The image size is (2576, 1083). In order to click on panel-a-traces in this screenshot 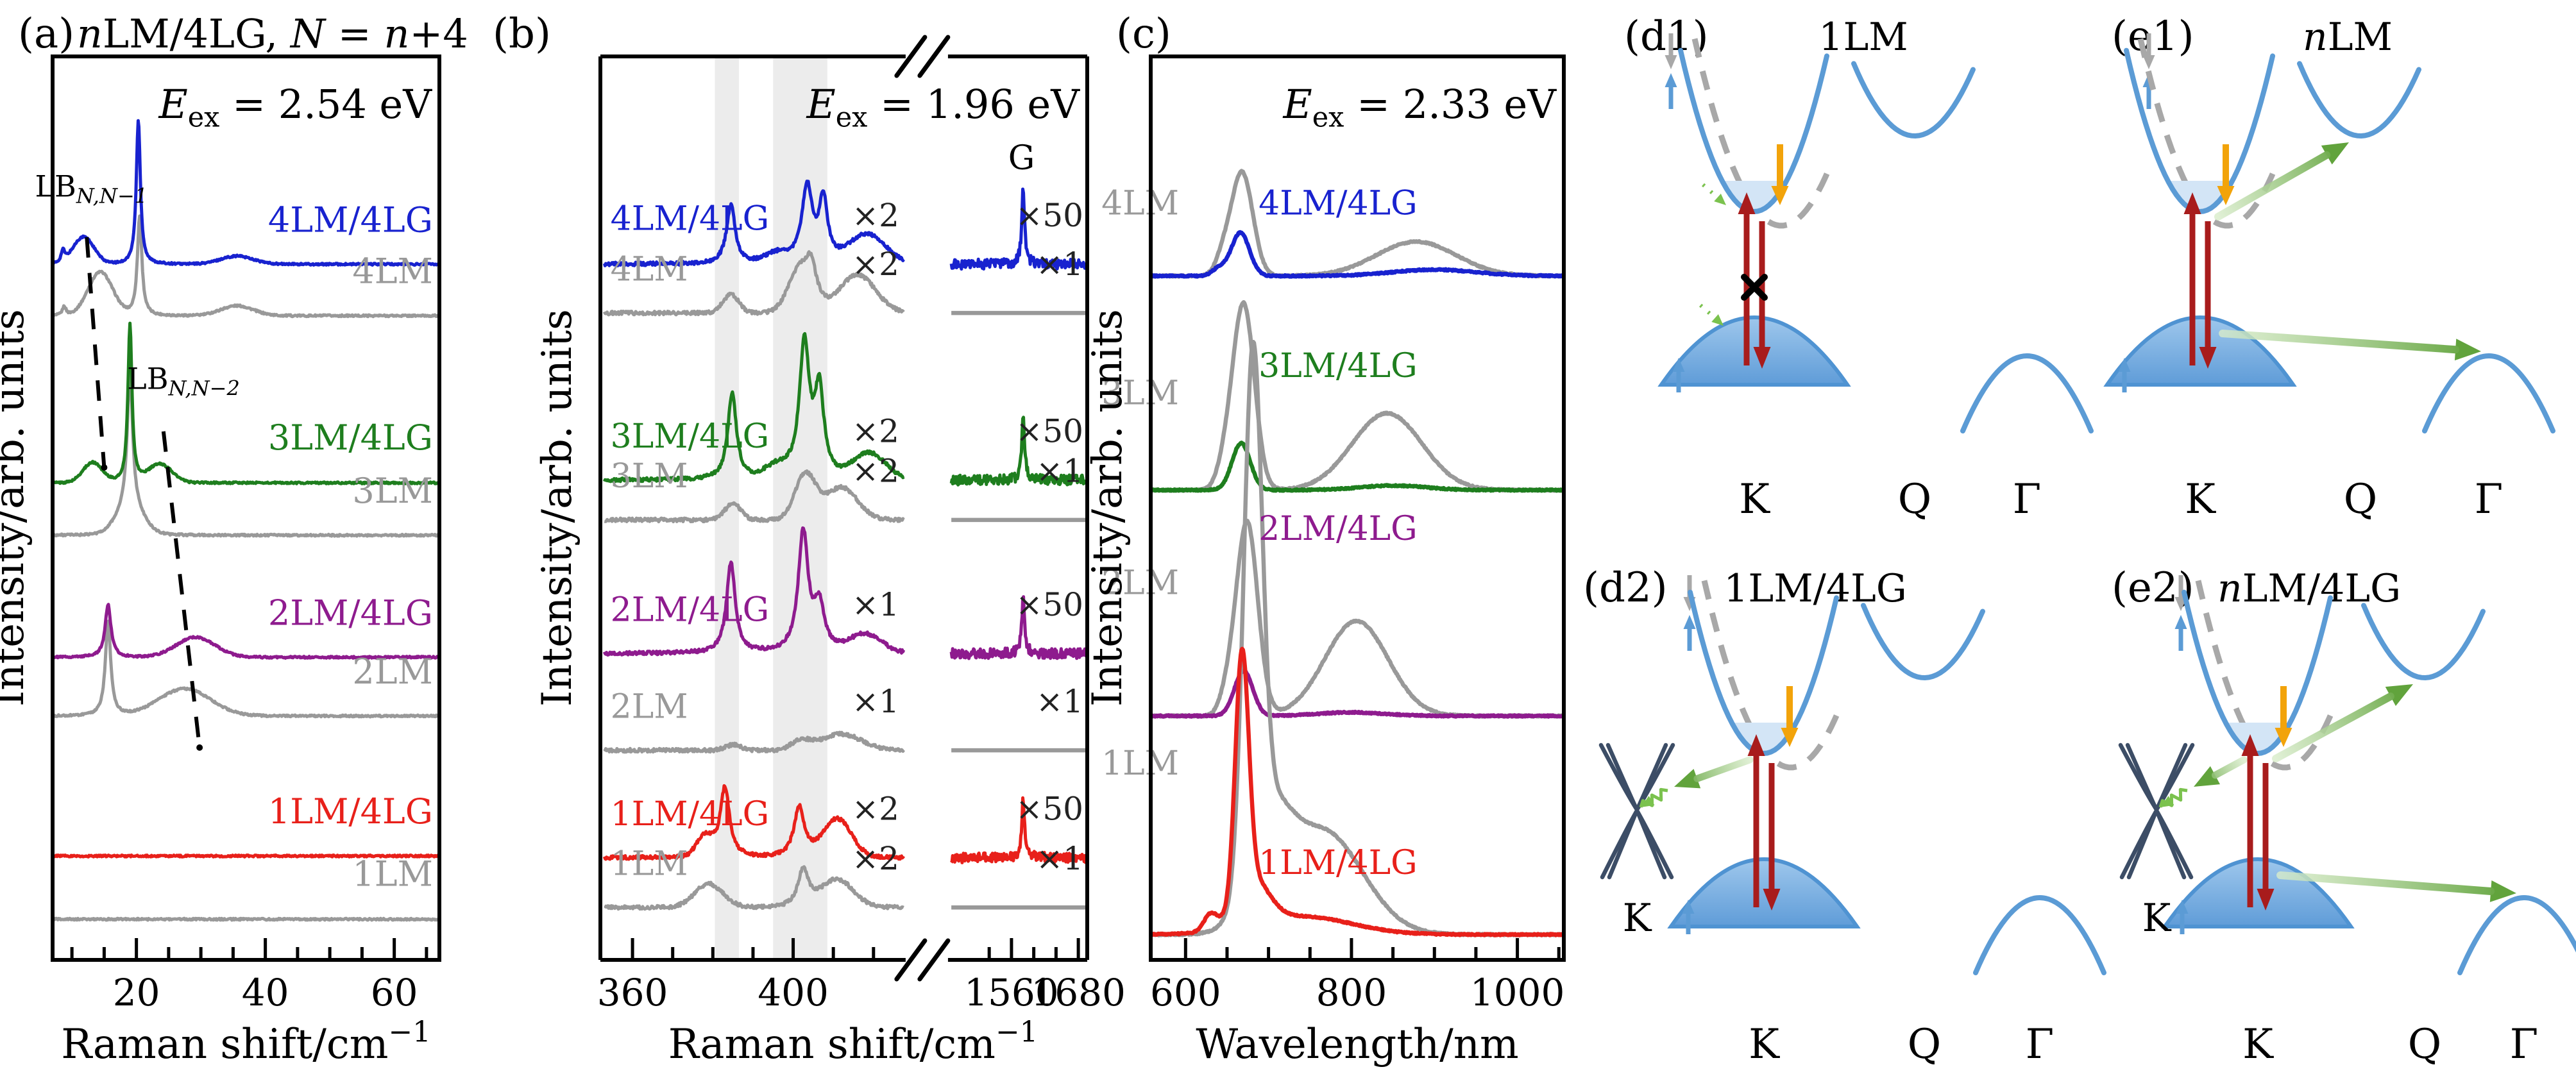, I will do `click(246, 520)`.